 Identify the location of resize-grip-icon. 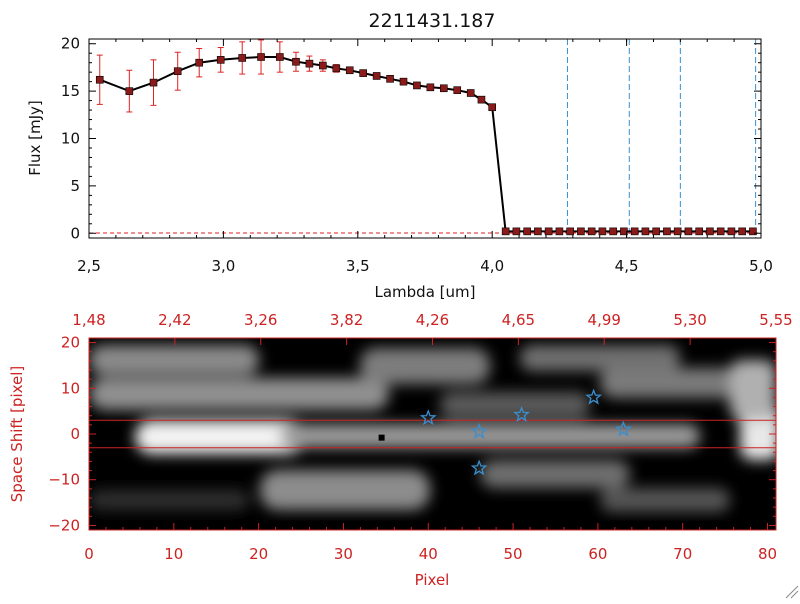
(792, 592).